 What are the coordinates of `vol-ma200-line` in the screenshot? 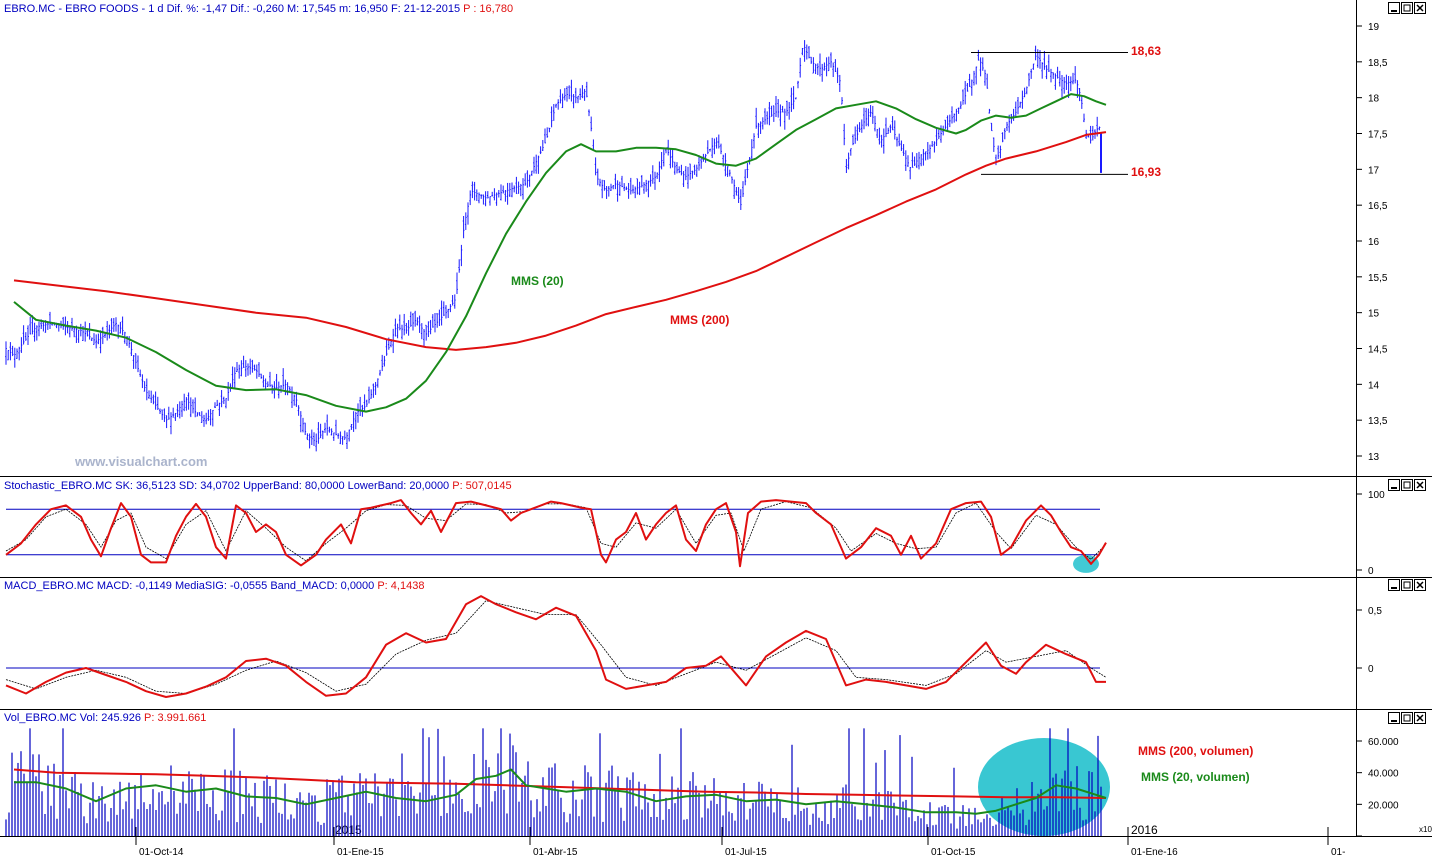 It's located at (560, 783).